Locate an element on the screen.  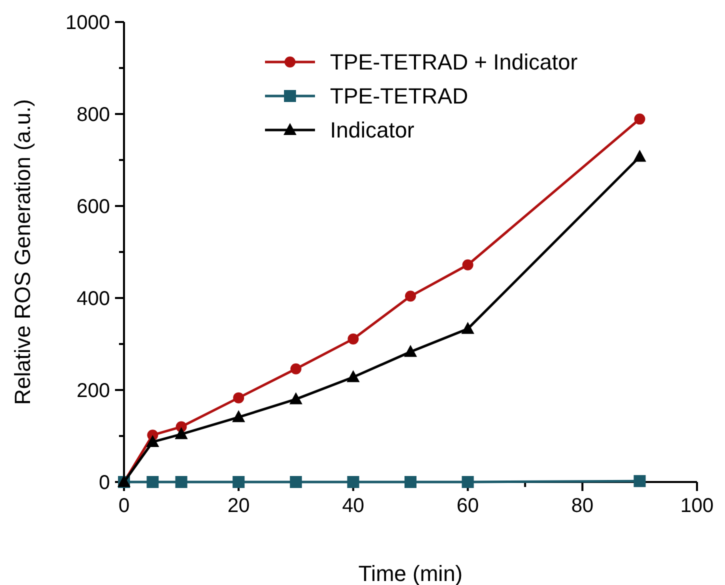
y-tick-label: 0 is located at coordinates (104, 483).